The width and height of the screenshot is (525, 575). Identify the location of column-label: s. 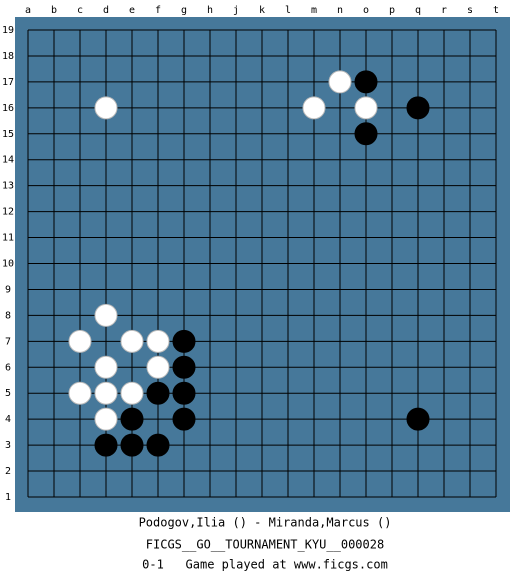
(470, 10).